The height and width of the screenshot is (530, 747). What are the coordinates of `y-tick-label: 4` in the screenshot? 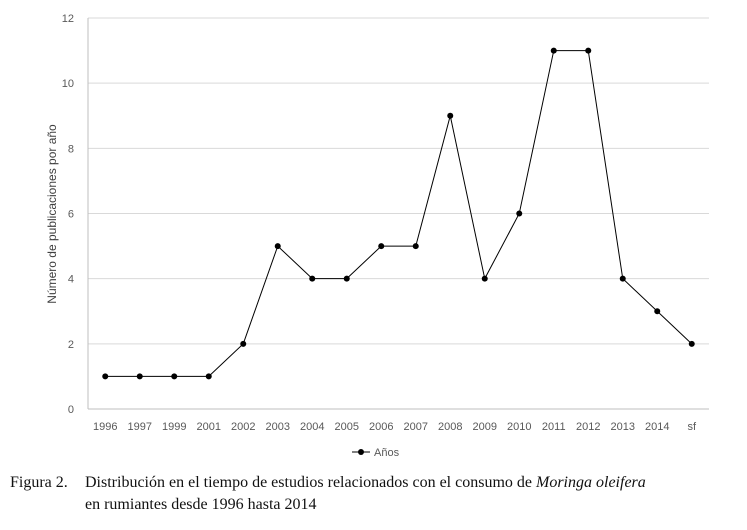 It's located at (71, 280).